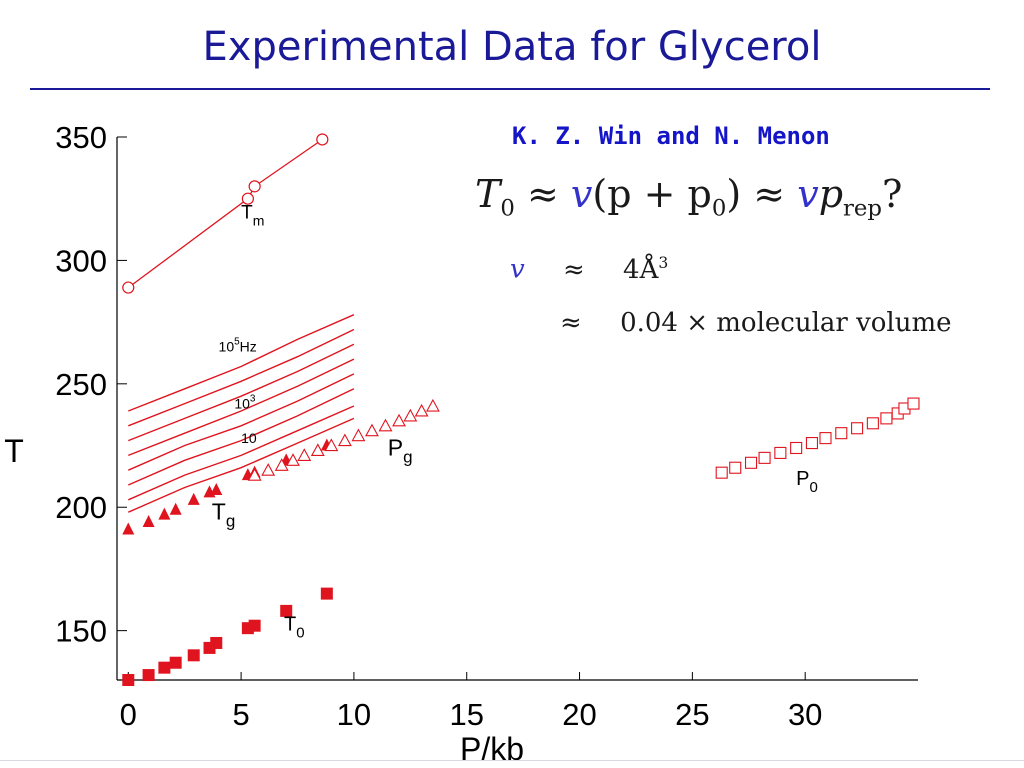 Image resolution: width=1024 pixels, height=768 pixels. Describe the element at coordinates (81, 384) in the screenshot. I see `y-tick-label: 250` at that location.